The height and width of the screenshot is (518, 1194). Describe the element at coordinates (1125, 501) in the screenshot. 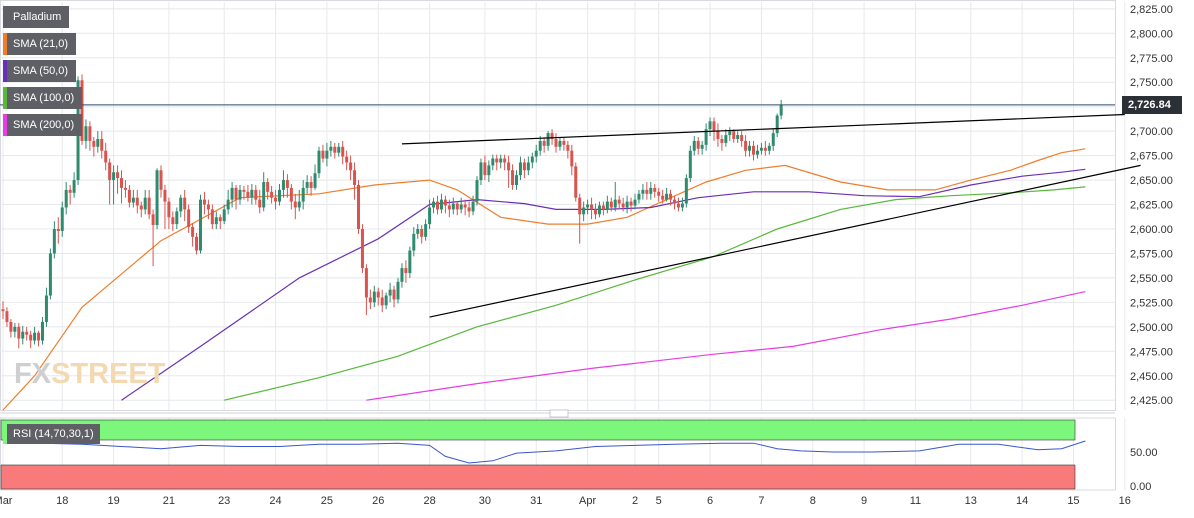

I see `x-tick-label: 16` at that location.